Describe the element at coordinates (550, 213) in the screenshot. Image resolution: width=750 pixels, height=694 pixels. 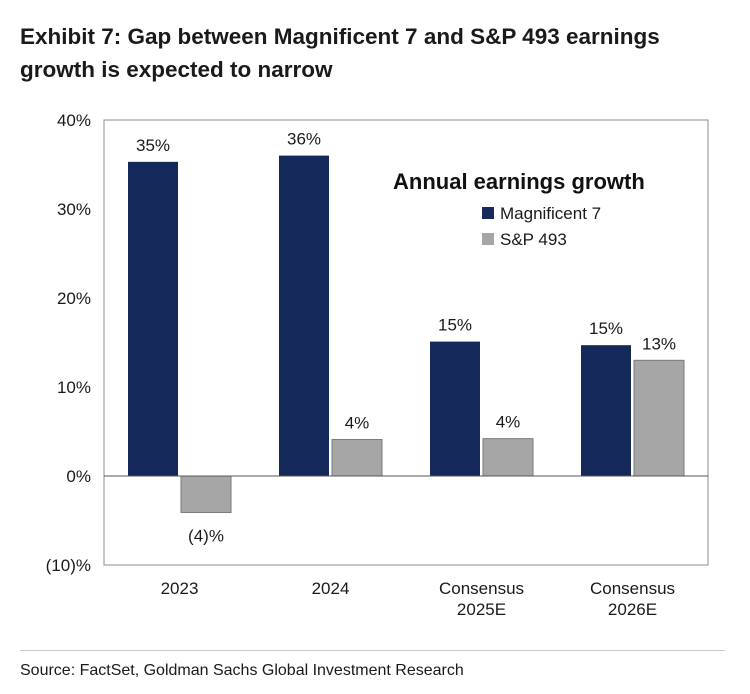
I see `legend-label-magnificent-7: Magnificent 7` at that location.